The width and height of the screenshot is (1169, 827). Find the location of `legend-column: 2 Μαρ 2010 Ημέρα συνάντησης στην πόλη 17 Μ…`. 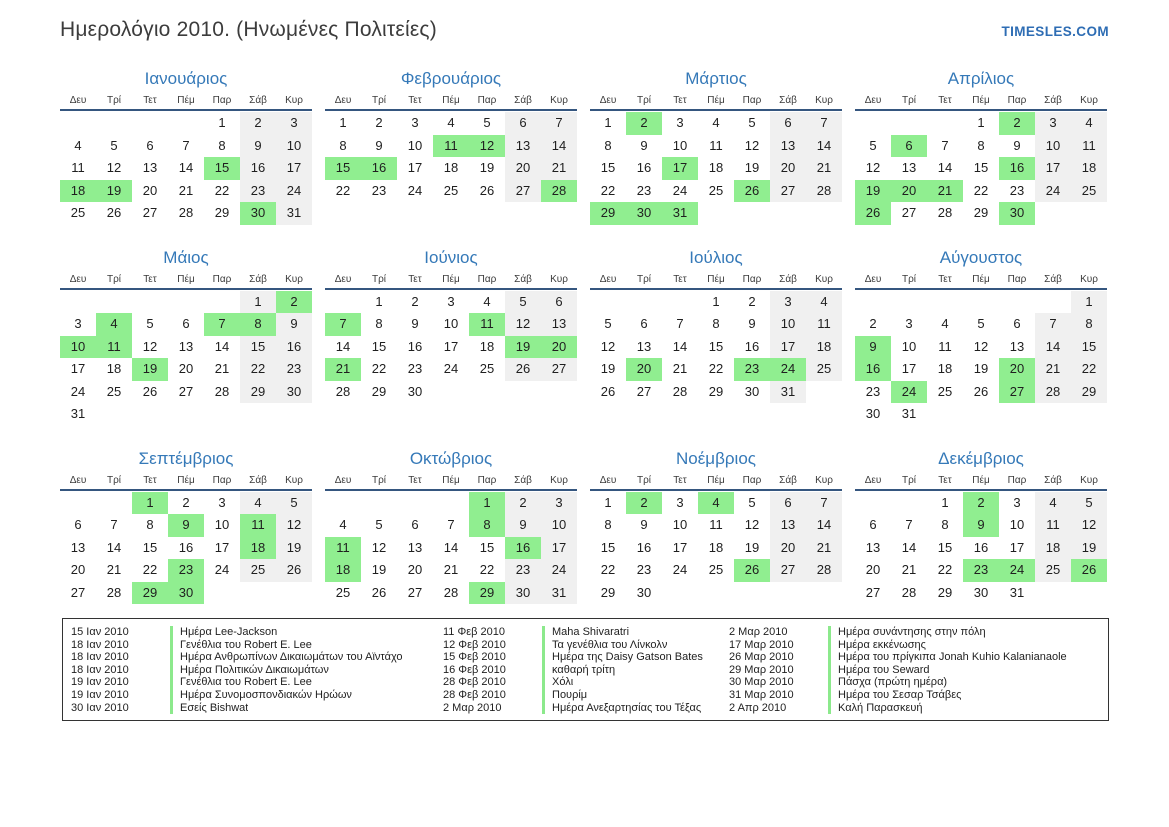

legend-column: 2 Μαρ 2010 Ημέρα συνάντησης στην πόλη 17 Μ… is located at coordinates (914, 670).